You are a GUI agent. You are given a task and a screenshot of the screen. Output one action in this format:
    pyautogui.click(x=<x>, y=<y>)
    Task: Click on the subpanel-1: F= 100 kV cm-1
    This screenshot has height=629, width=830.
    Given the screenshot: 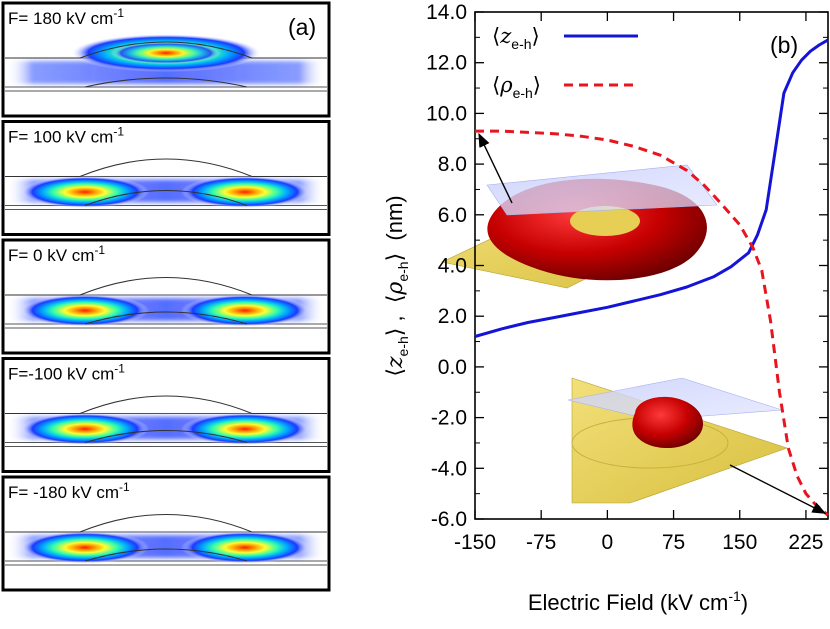 What is the action you would take?
    pyautogui.click(x=166, y=178)
    